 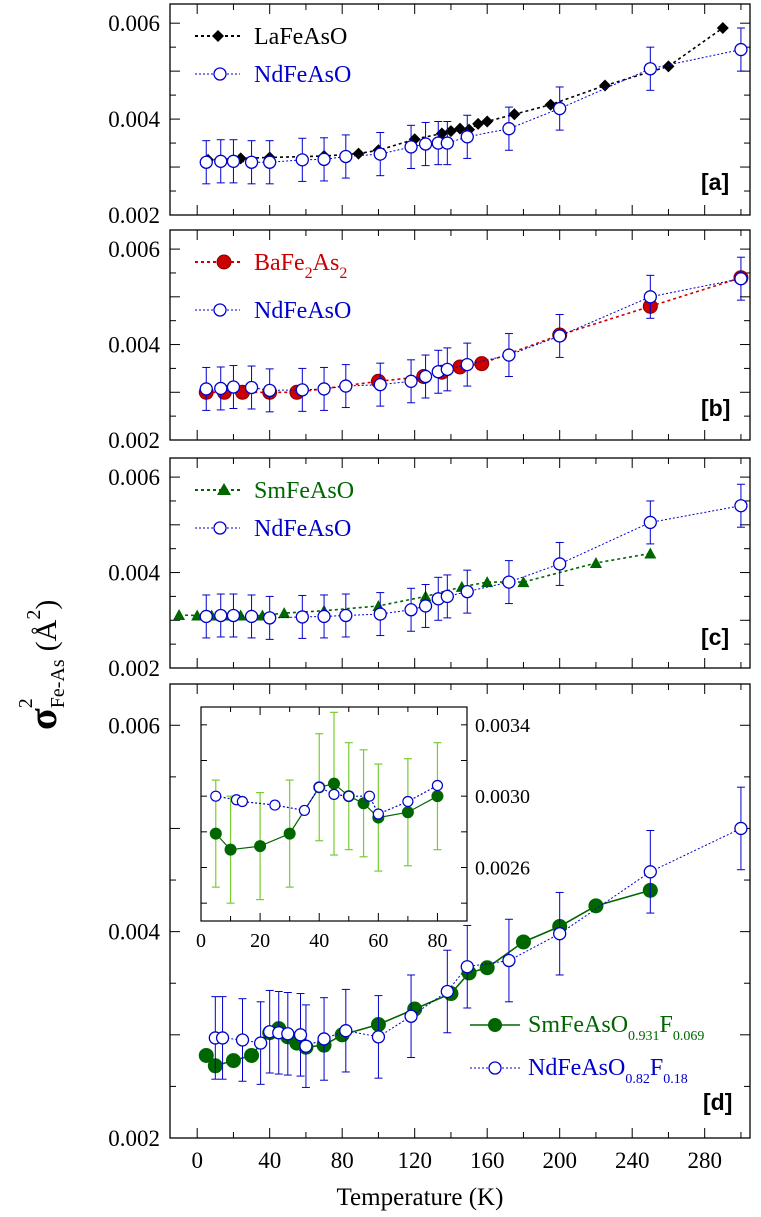 What do you see at coordinates (342, 1160) in the screenshot?
I see `x-tick-label: 80` at bounding box center [342, 1160].